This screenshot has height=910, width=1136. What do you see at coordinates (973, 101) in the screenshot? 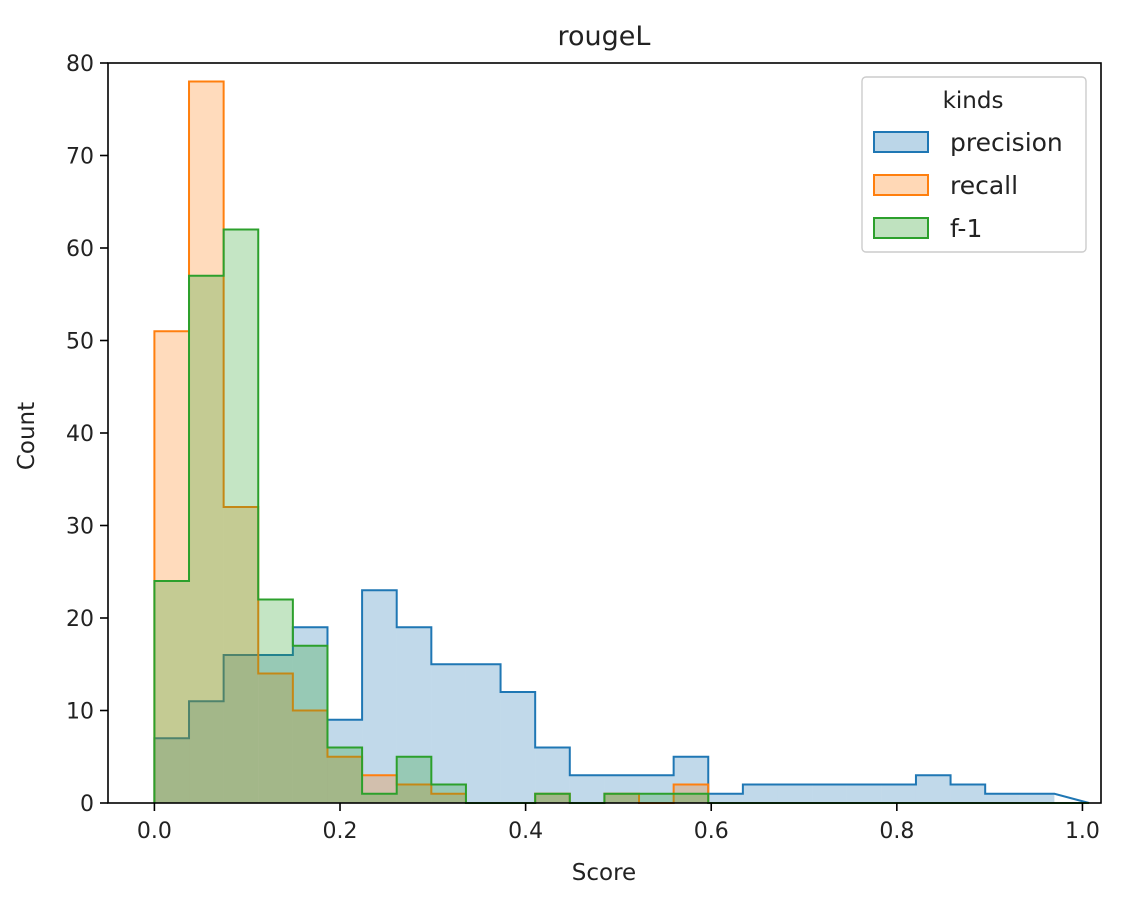
I see `legend-title: kinds` at bounding box center [973, 101].